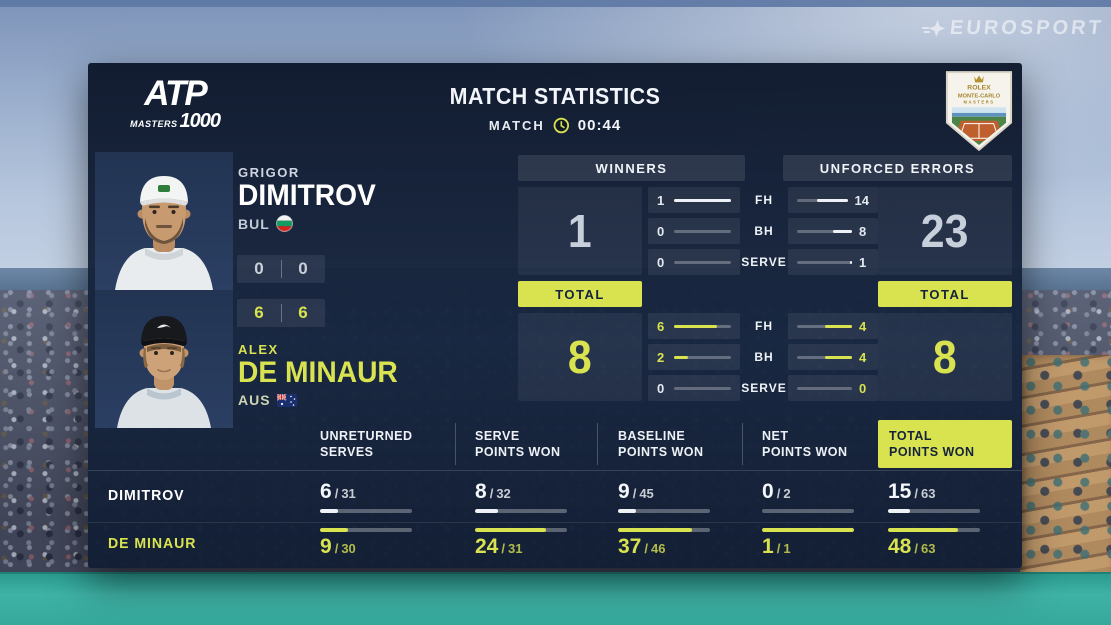 The height and width of the screenshot is (625, 1111). What do you see at coordinates (945, 231) in the screenshot?
I see `player1-errors-total: 23` at bounding box center [945, 231].